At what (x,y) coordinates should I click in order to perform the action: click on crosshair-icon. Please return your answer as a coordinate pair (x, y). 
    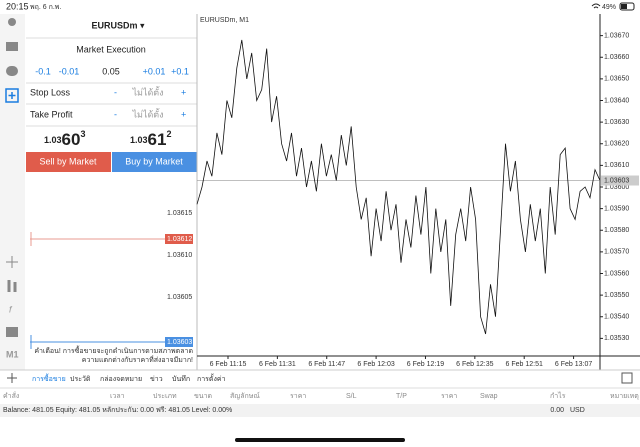
    Looking at the image, I should click on (12, 262).